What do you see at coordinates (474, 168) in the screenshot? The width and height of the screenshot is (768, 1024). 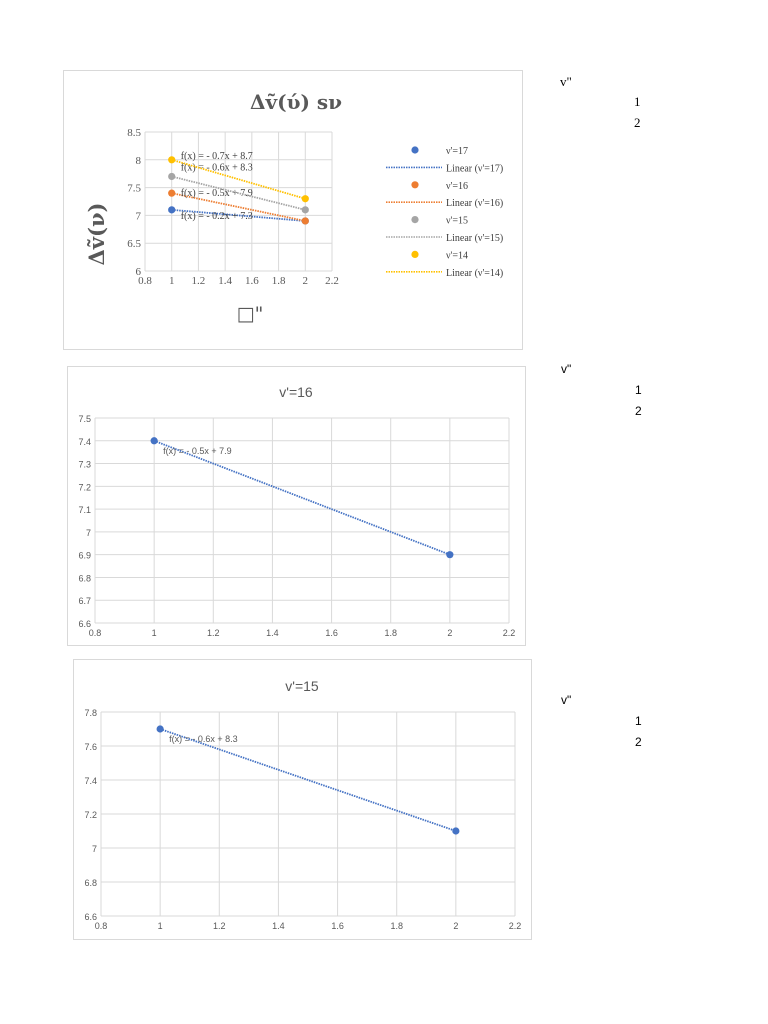 I see `legend-label: Linear (ν'=17)` at bounding box center [474, 168].